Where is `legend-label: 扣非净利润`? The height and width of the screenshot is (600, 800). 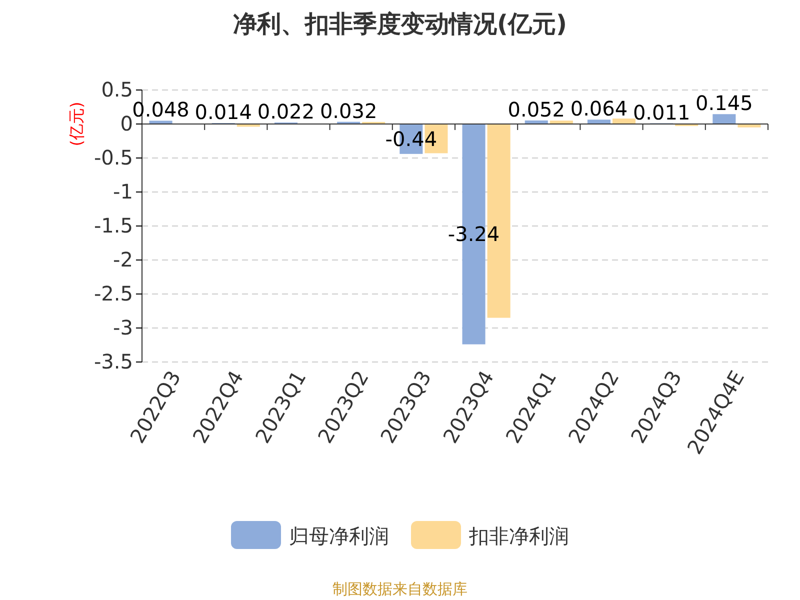
legend-label: 扣非净利润 is located at coordinates (518, 536).